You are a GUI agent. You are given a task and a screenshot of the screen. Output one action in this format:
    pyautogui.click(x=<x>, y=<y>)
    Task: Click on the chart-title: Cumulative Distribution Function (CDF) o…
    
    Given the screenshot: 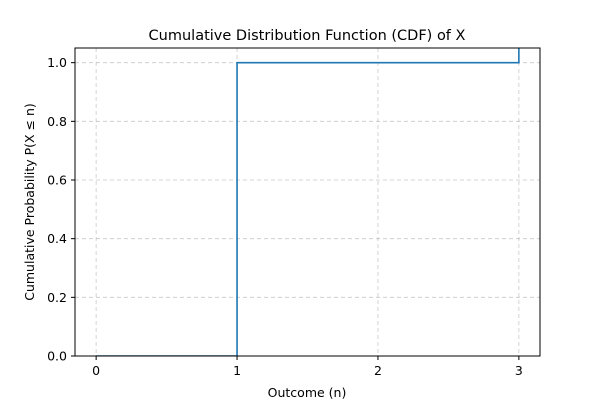 What is the action you would take?
    pyautogui.click(x=307, y=36)
    